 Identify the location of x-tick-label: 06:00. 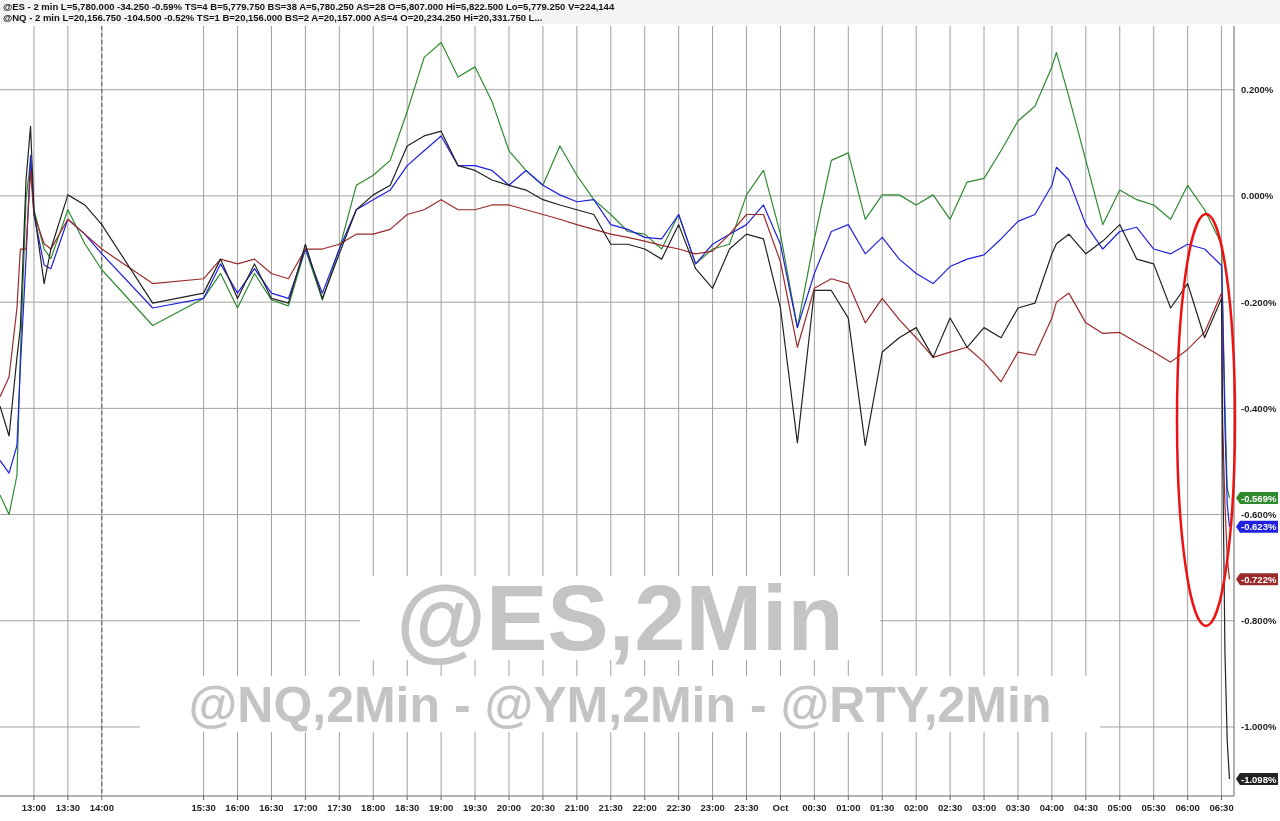
(1187, 807).